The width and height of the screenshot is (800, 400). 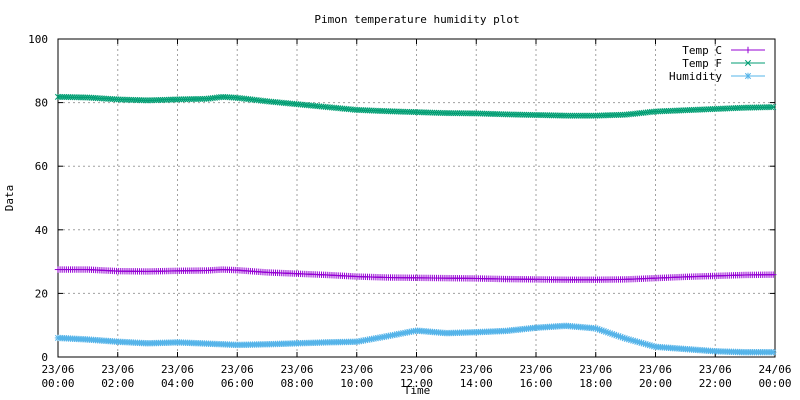 I want to click on x-tick-label-time: 10:00, so click(x=356, y=383).